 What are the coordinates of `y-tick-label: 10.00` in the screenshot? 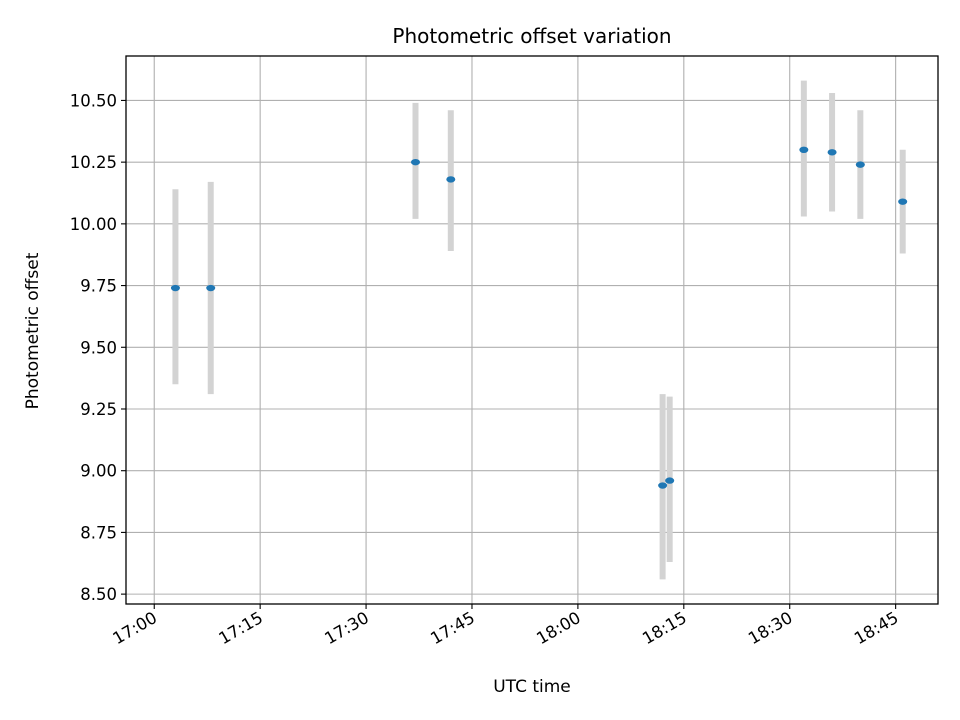 It's located at (93, 224).